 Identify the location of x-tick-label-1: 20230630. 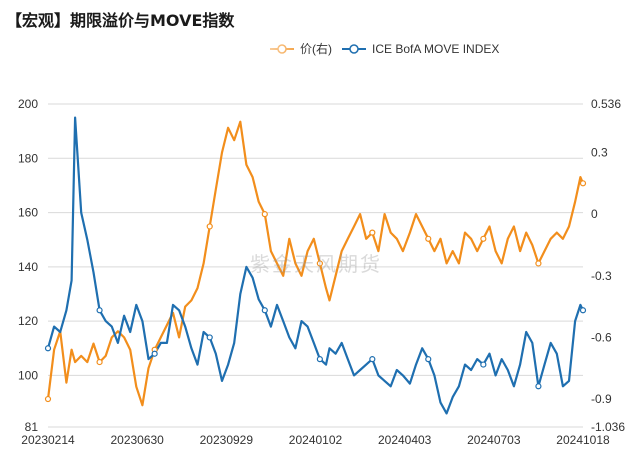
(137, 440).